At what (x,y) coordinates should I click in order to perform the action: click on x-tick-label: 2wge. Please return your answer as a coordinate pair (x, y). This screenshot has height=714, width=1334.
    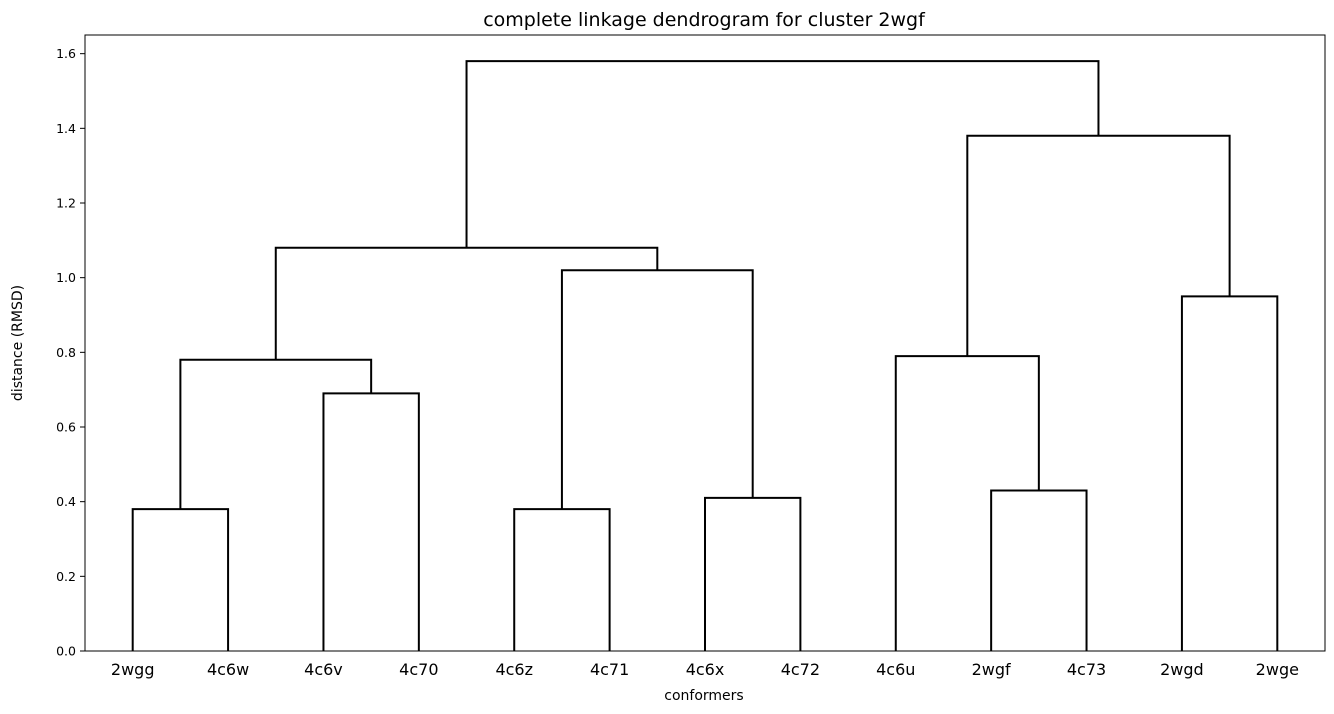
    Looking at the image, I should click on (1277, 669).